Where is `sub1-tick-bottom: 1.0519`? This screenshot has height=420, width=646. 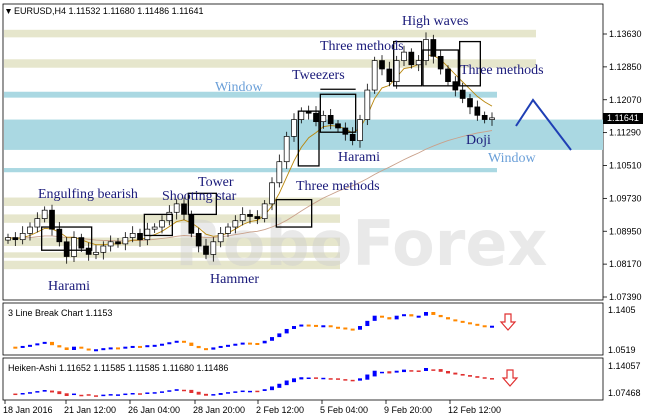
sub1-tick-bottom: 1.0519 is located at coordinates (622, 350).